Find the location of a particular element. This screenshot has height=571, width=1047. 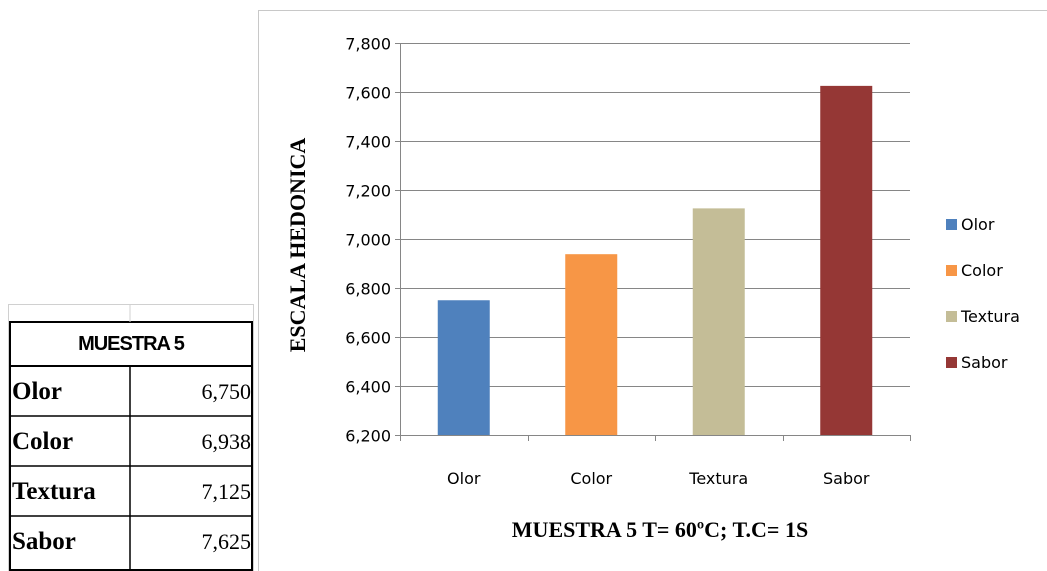

x-tick-label: Olor is located at coordinates (464, 478).